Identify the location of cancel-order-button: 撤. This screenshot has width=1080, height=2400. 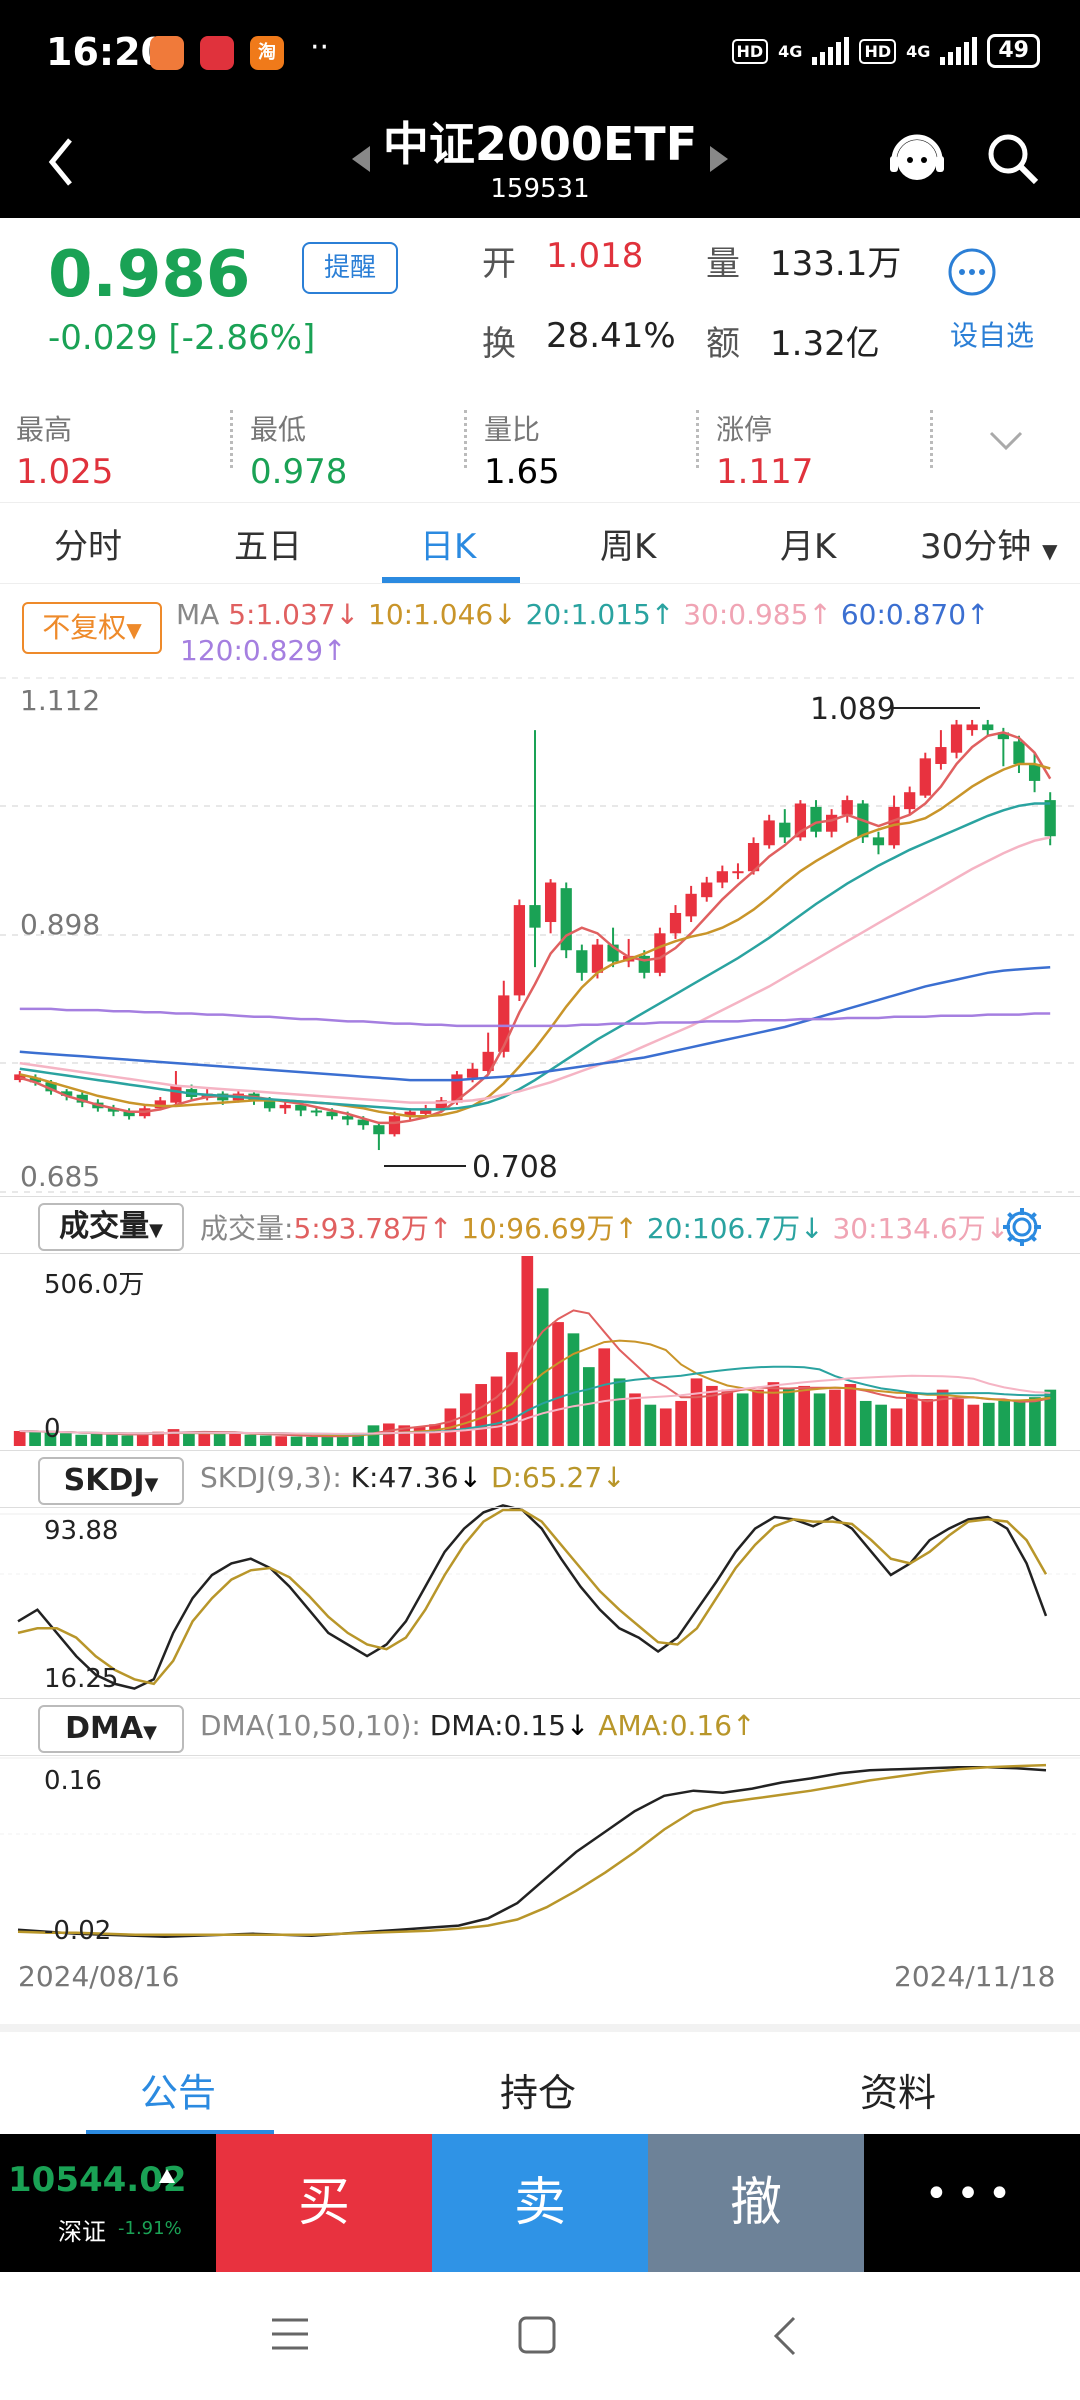
(756, 2203).